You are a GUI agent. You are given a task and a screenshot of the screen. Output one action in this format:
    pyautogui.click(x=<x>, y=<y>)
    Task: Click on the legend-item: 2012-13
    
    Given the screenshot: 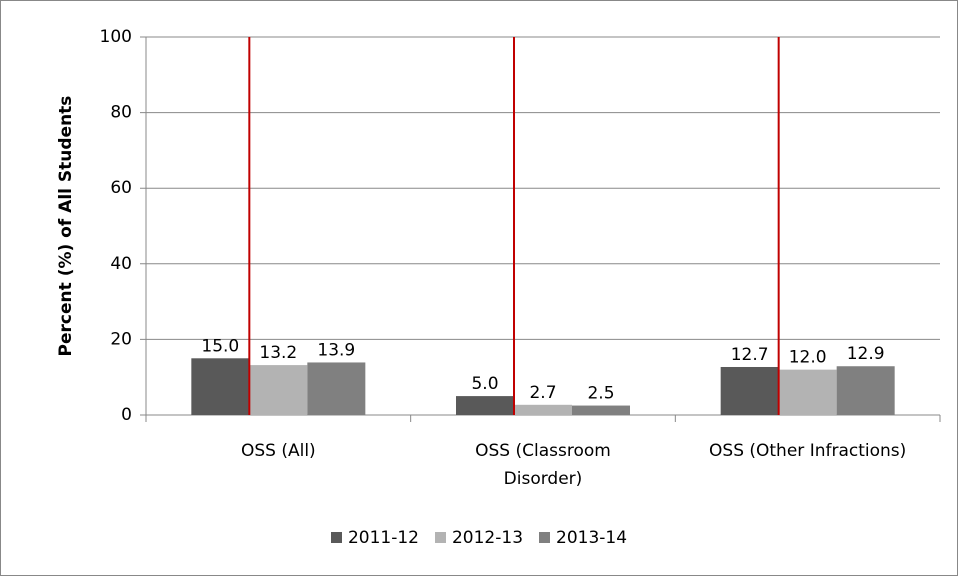 What is the action you would take?
    pyautogui.click(x=479, y=538)
    